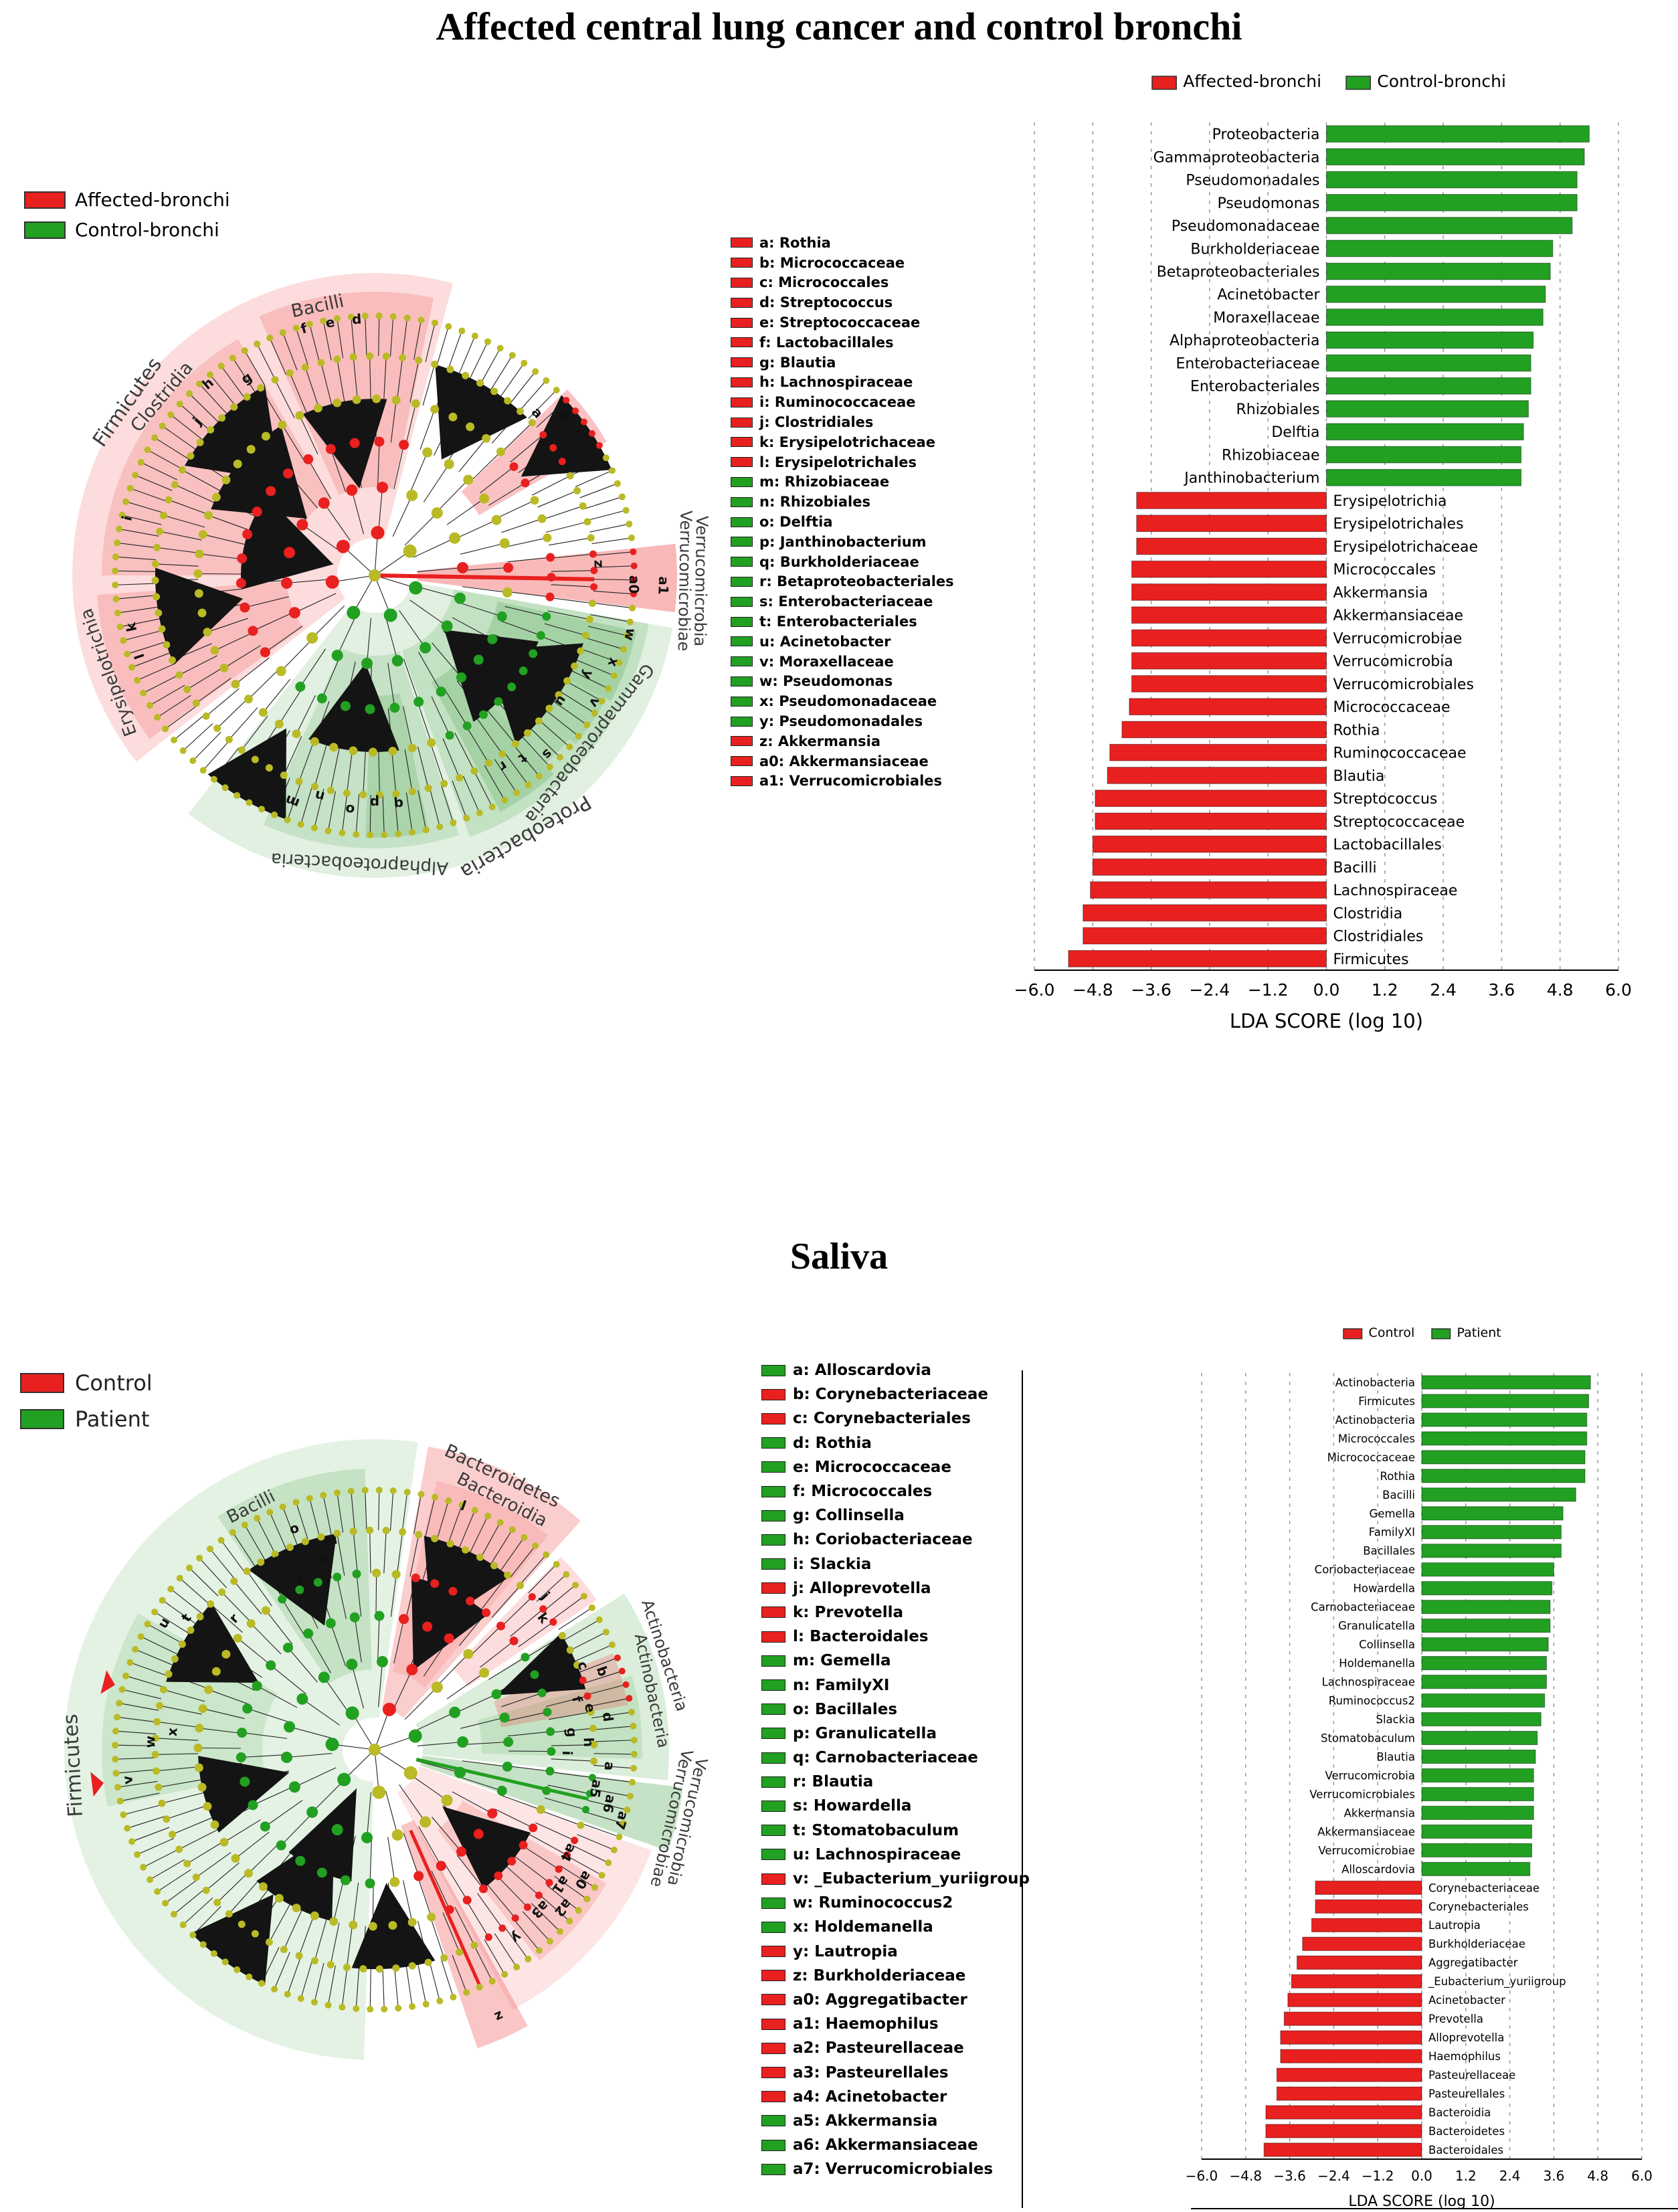 The width and height of the screenshot is (1678, 2212). I want to click on svg-text: n, so click(320, 797).